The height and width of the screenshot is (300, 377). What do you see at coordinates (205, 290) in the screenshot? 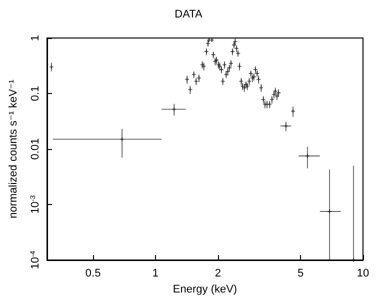
I see `x-axis-title: Energy (keV)` at bounding box center [205, 290].